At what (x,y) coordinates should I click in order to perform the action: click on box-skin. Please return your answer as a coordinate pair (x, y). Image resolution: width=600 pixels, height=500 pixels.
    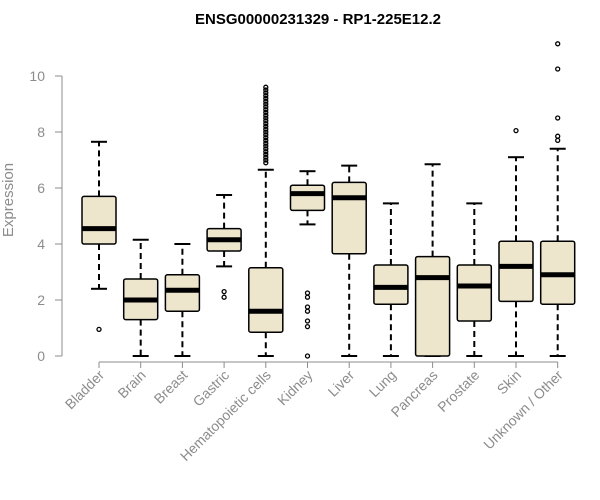
    Looking at the image, I should click on (516, 242).